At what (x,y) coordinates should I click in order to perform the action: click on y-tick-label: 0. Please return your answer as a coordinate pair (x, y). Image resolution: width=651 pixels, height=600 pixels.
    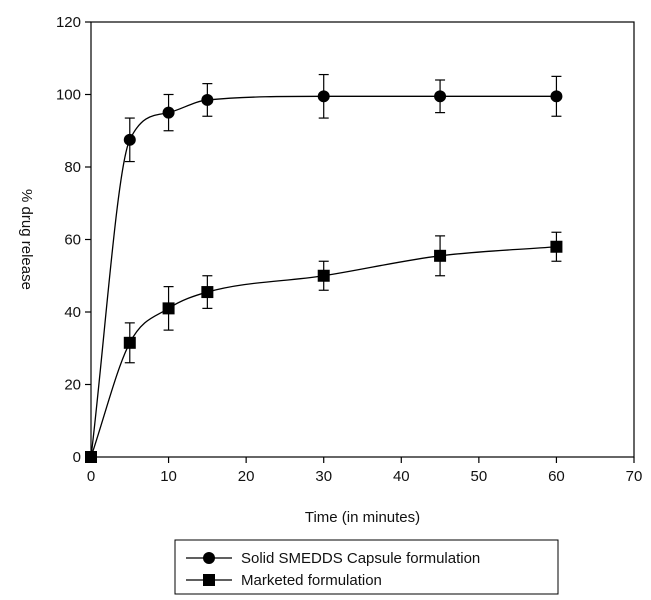
    Looking at the image, I should click on (77, 457).